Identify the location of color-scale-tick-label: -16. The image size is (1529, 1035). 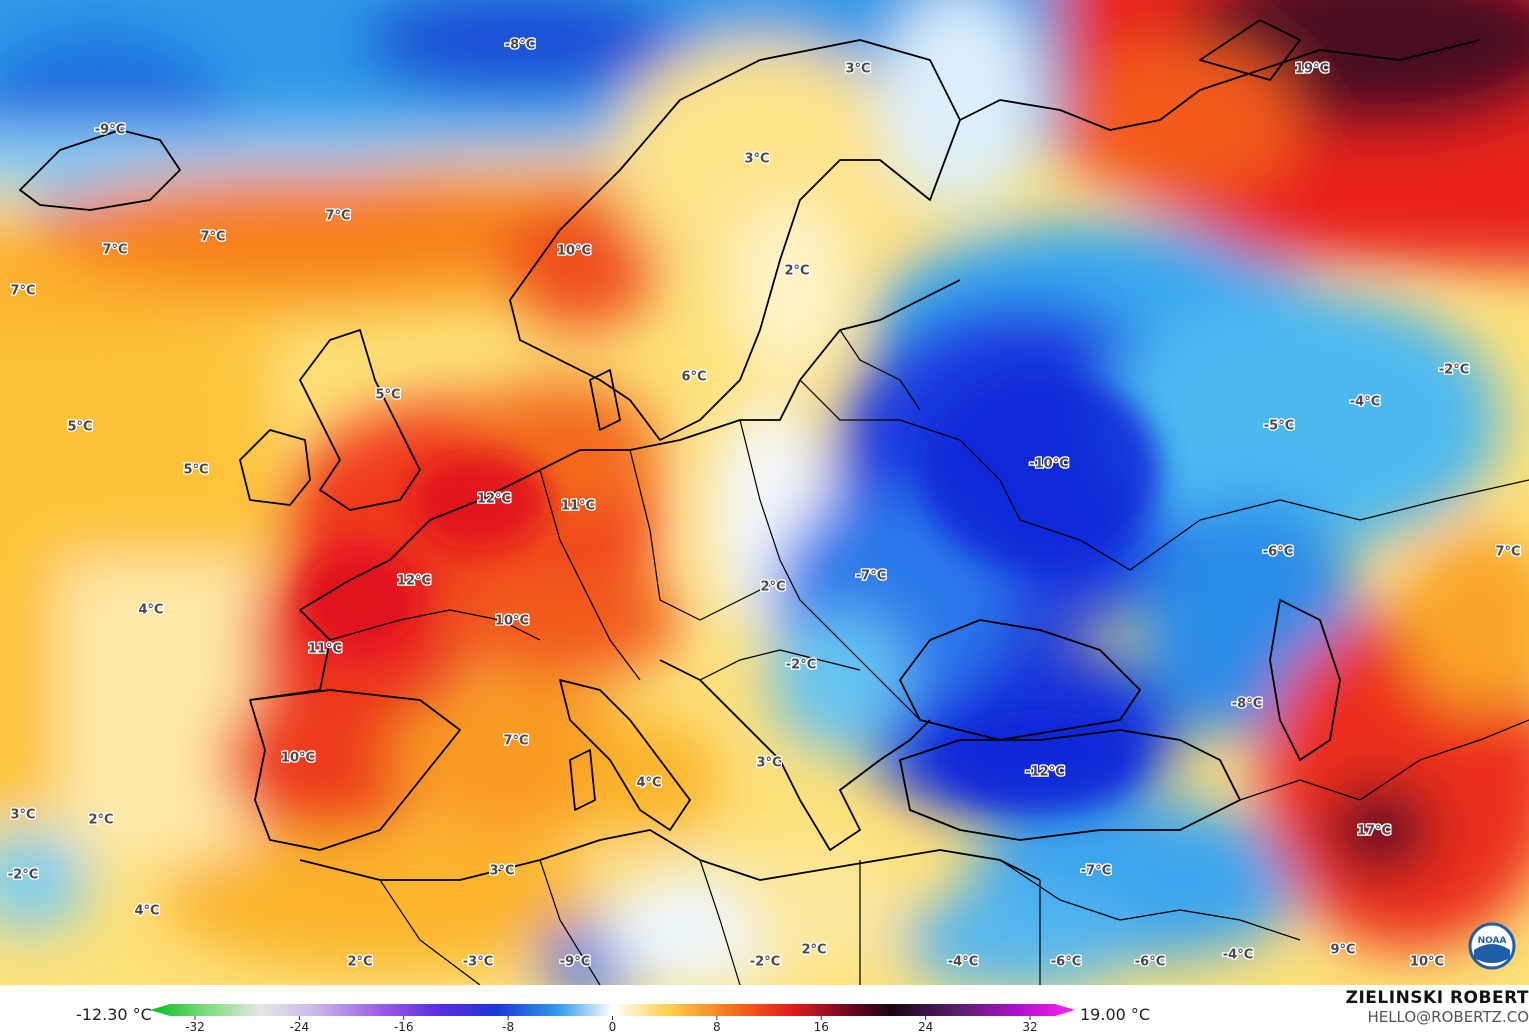
(404, 1027).